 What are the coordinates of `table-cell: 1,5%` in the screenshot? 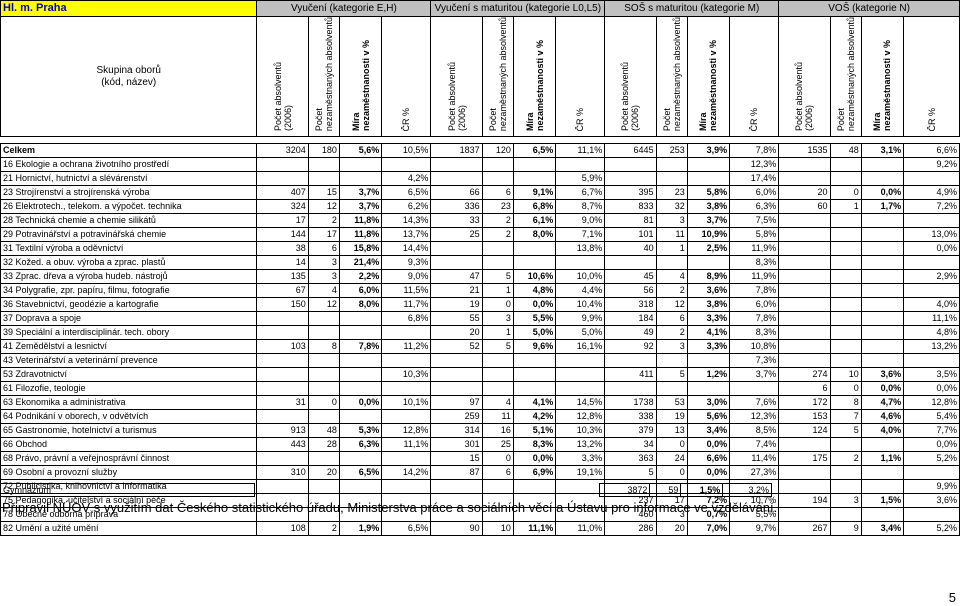 It's located at (882, 501).